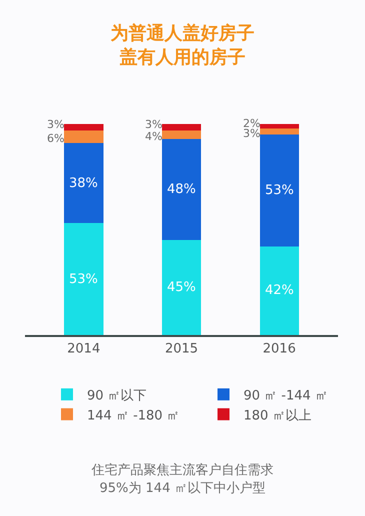 Image resolution: width=365 pixels, height=516 pixels. What do you see at coordinates (183, 46) in the screenshot?
I see `chart-title: 为普通人盖好房子盖有人用的房子` at bounding box center [183, 46].